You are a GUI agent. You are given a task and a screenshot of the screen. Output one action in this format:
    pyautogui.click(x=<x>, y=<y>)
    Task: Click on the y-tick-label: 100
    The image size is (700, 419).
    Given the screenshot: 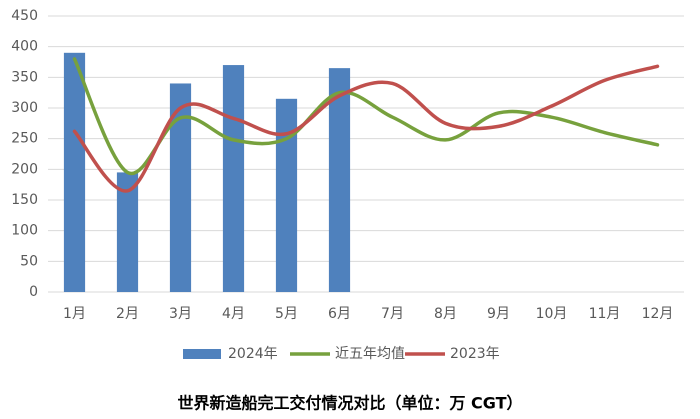 What is the action you would take?
    pyautogui.click(x=24, y=231)
    